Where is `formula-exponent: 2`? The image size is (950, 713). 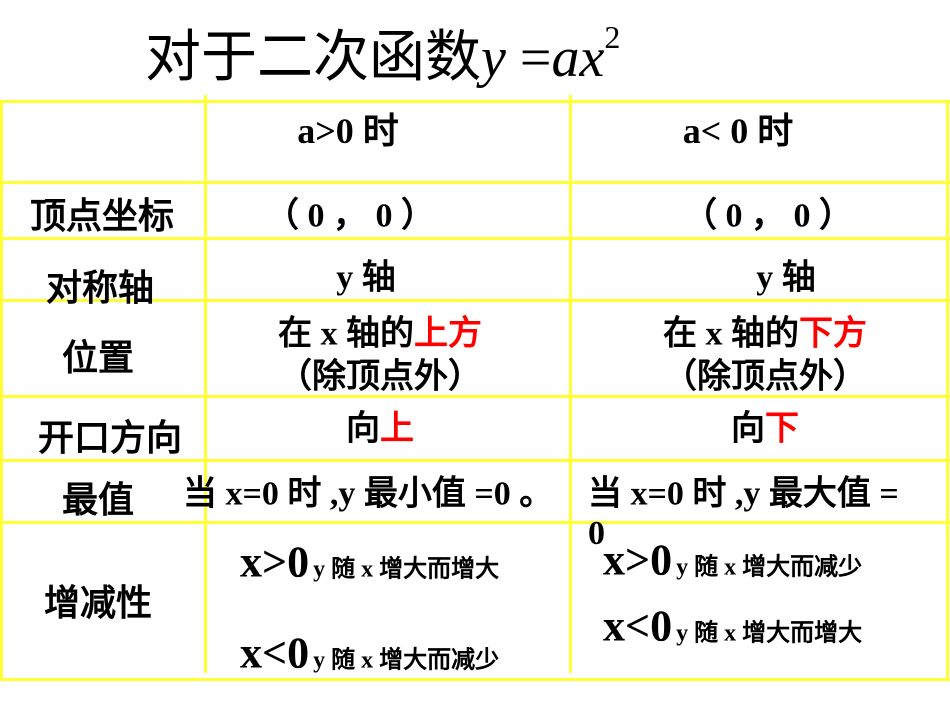 formula-exponent: 2 is located at coordinates (612, 37).